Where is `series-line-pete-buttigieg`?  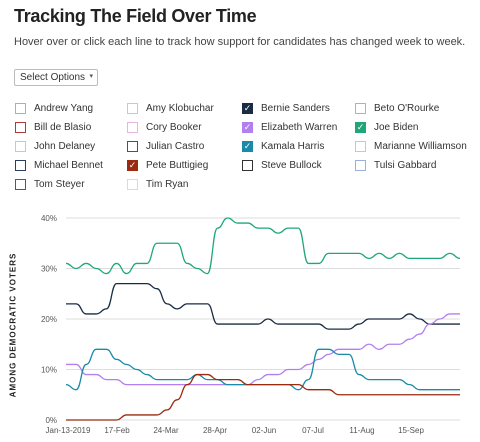 series-line-pete-buttigieg is located at coordinates (263, 397).